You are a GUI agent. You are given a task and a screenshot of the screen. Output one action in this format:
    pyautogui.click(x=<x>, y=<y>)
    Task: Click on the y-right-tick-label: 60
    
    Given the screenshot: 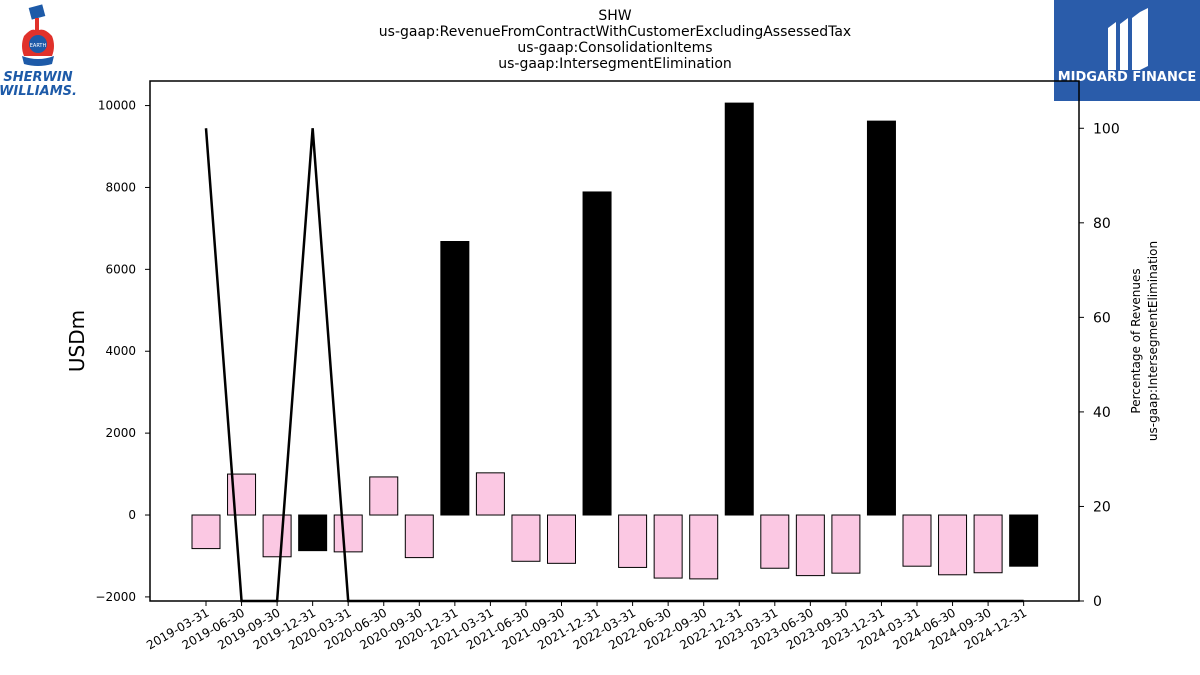 What is the action you would take?
    pyautogui.click(x=1102, y=318)
    